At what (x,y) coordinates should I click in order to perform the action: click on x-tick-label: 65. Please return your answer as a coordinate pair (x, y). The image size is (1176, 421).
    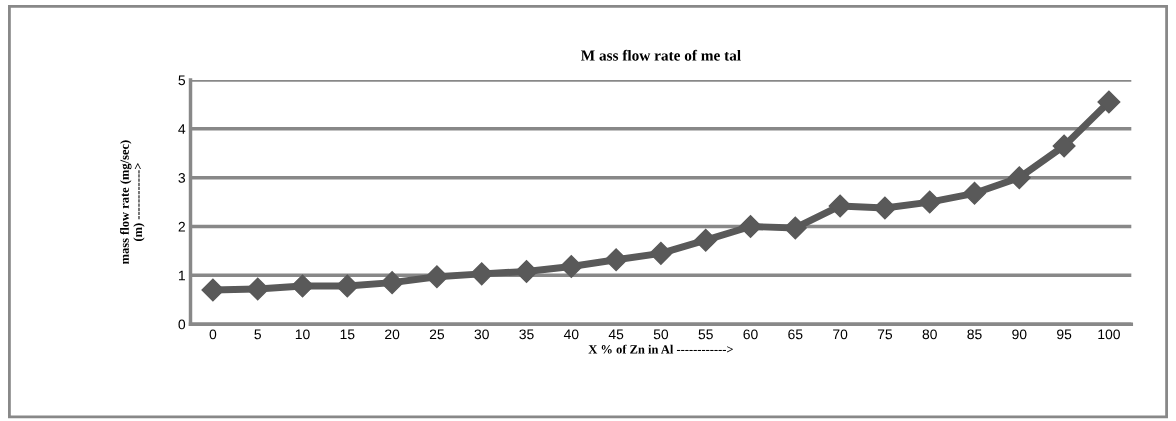
    Looking at the image, I should click on (795, 334).